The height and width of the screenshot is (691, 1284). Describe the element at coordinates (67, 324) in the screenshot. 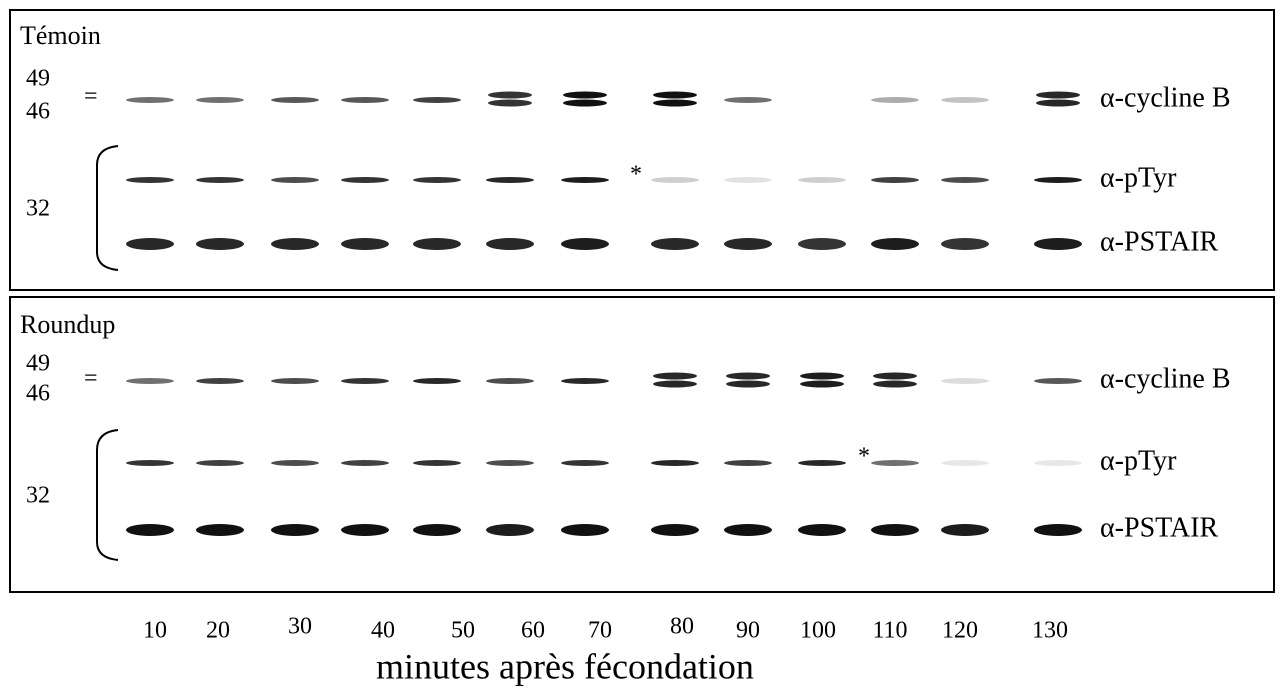

I see `panel-title: Roundup` at that location.